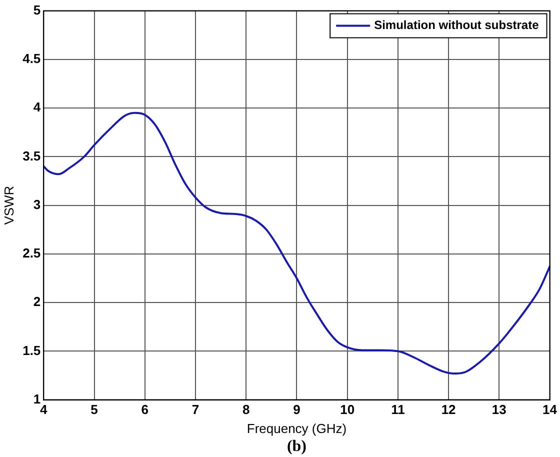  What do you see at coordinates (296, 447) in the screenshot?
I see `text: (b)` at bounding box center [296, 447].